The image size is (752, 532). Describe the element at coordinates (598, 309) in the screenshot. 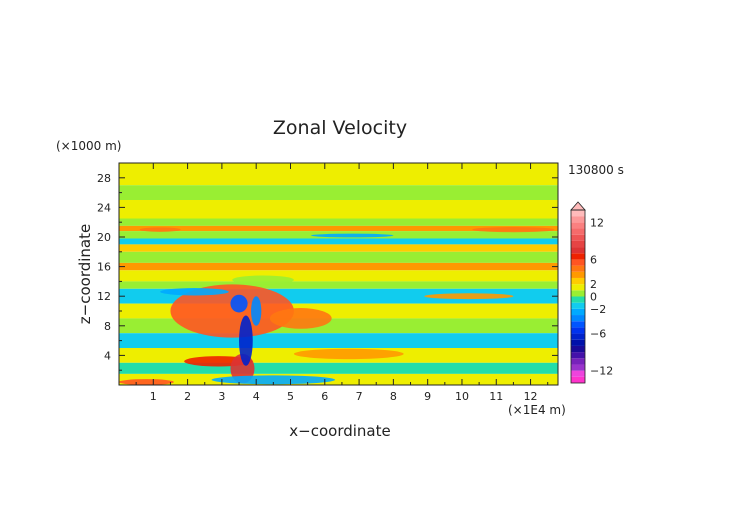

I see `colorbar-tick-label: −2` at that location.